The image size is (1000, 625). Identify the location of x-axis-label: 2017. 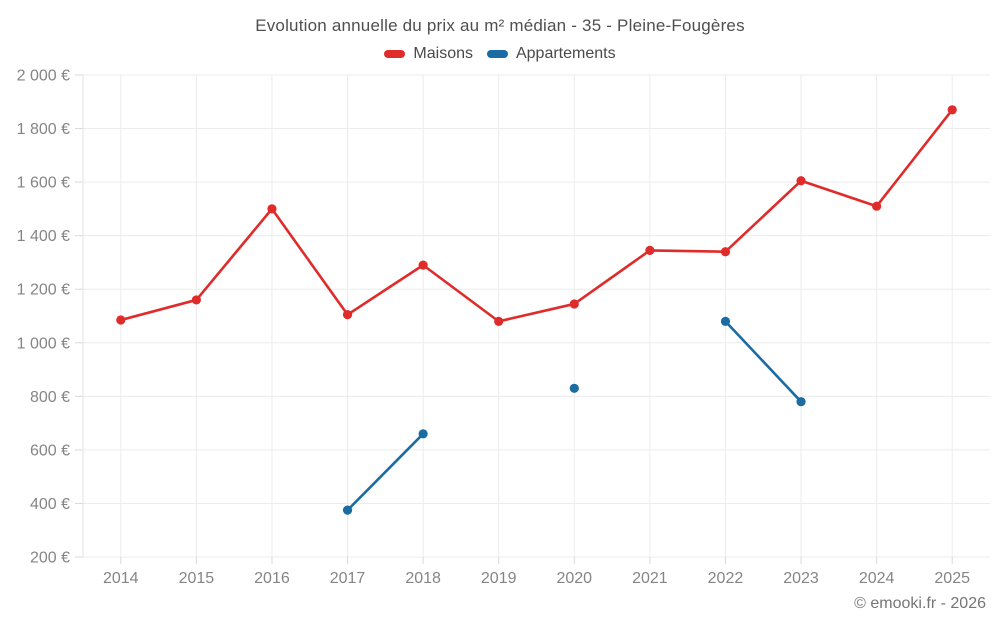
(348, 578).